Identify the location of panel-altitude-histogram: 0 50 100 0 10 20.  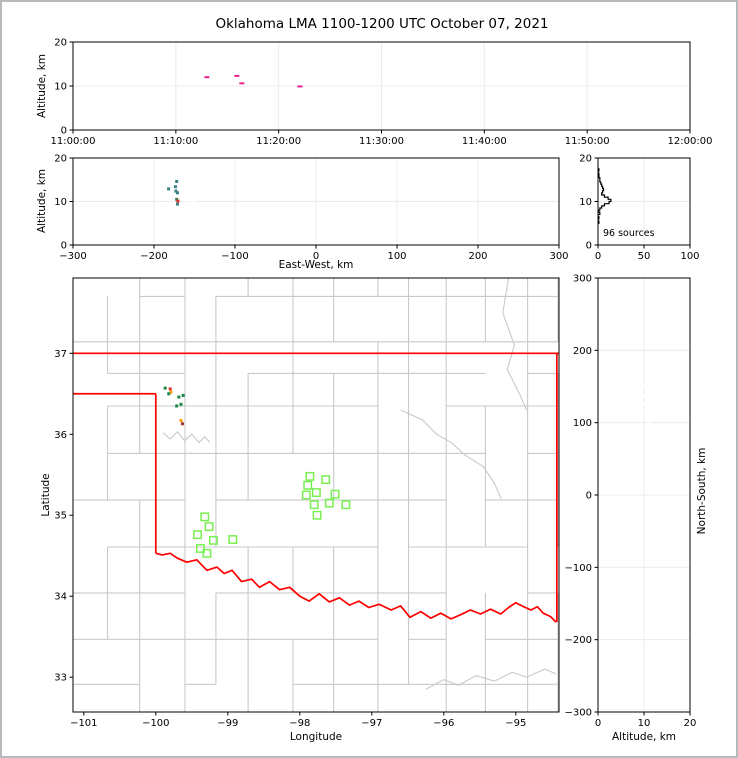
(639, 208).